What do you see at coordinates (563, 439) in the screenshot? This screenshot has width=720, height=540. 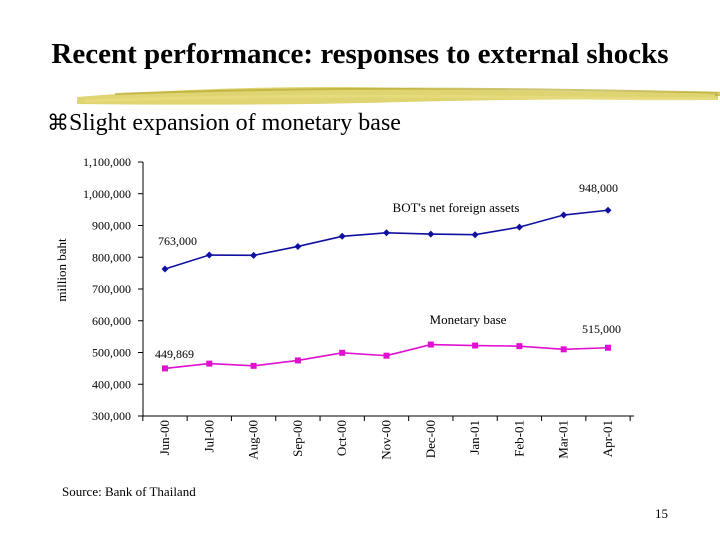 I see `x-tick-label: Mar-01` at bounding box center [563, 439].